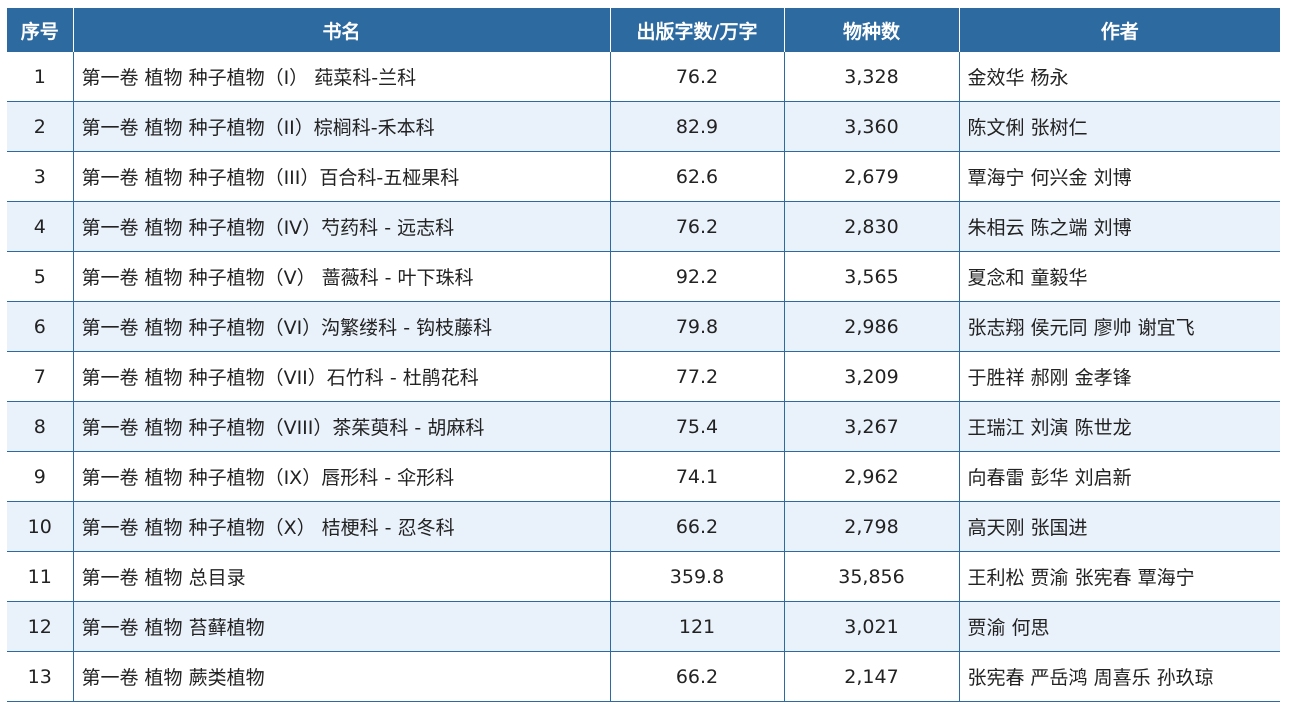  I want to click on cell-title: 第一卷 植物 苔藓植物, so click(342, 626).